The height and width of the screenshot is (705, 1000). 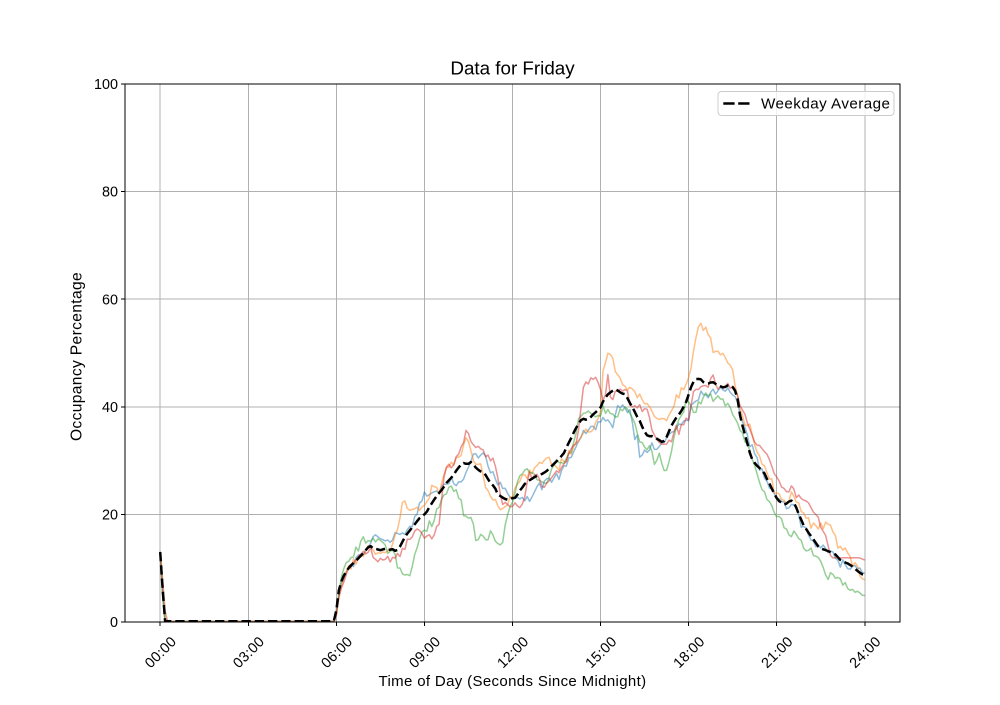 I want to click on svg-text: 40, so click(x=110, y=408).